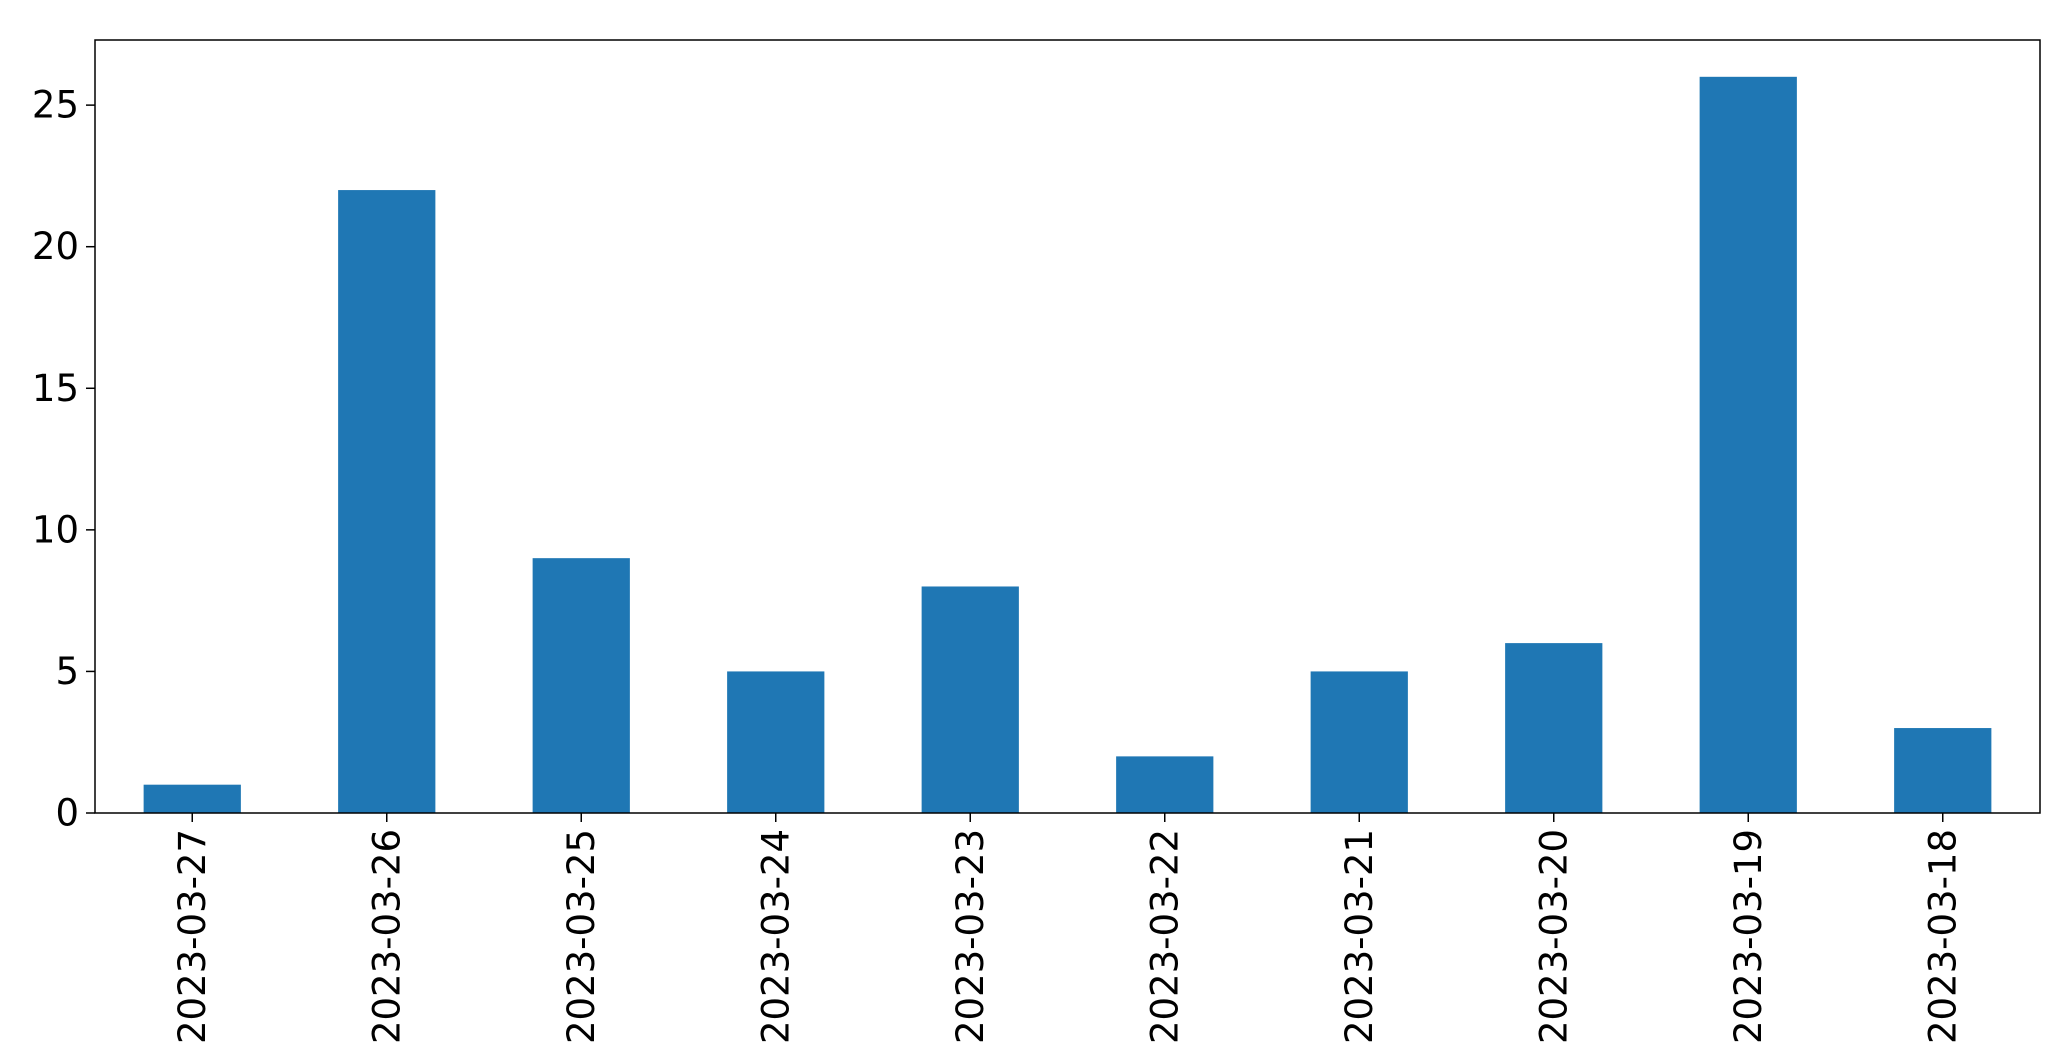 This screenshot has height=1061, width=2071. Describe the element at coordinates (55, 246) in the screenshot. I see `y-tick-label: 20` at that location.